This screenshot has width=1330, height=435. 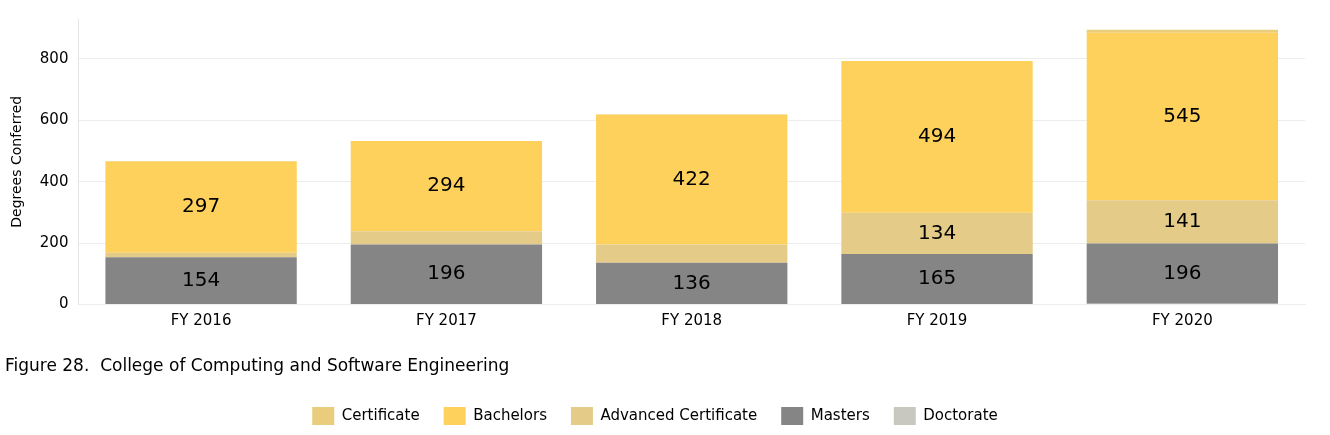 What do you see at coordinates (937, 320) in the screenshot?
I see `x-tick-label: FY 2019` at bounding box center [937, 320].